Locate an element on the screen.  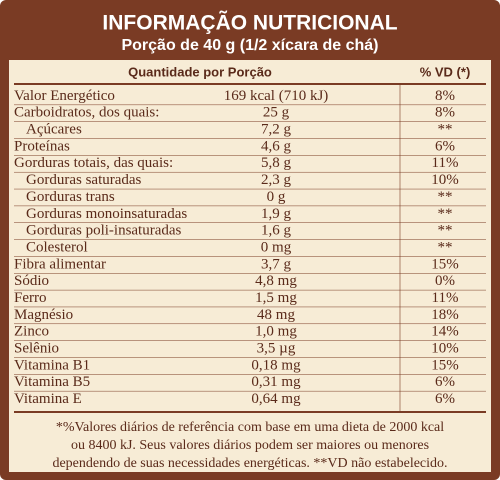
row-amount: 0,18 mg is located at coordinates (276, 365).